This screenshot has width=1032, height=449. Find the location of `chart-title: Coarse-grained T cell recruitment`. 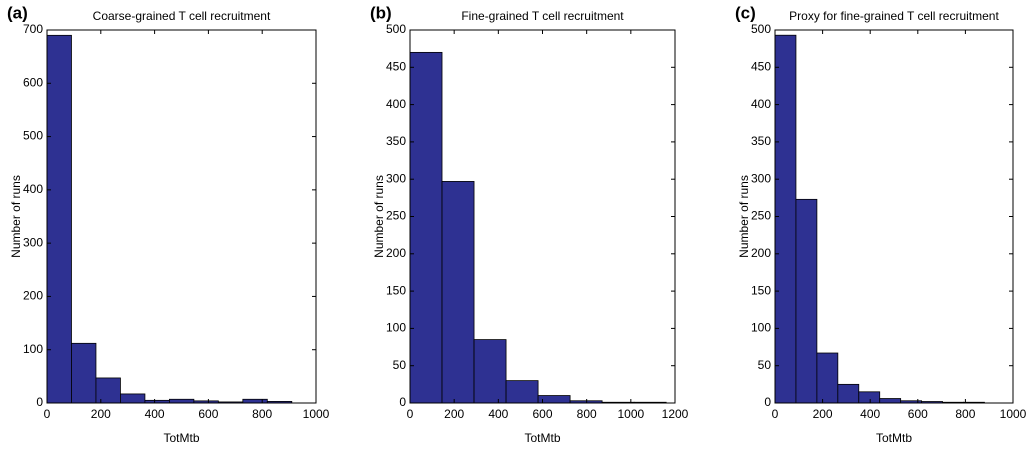

chart-title: Coarse-grained T cell recruitment is located at coordinates (182, 16).